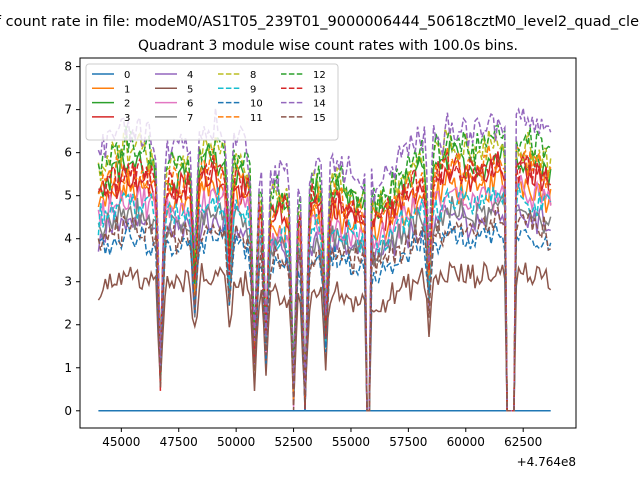  I want to click on legend-label: 5, so click(190, 89).